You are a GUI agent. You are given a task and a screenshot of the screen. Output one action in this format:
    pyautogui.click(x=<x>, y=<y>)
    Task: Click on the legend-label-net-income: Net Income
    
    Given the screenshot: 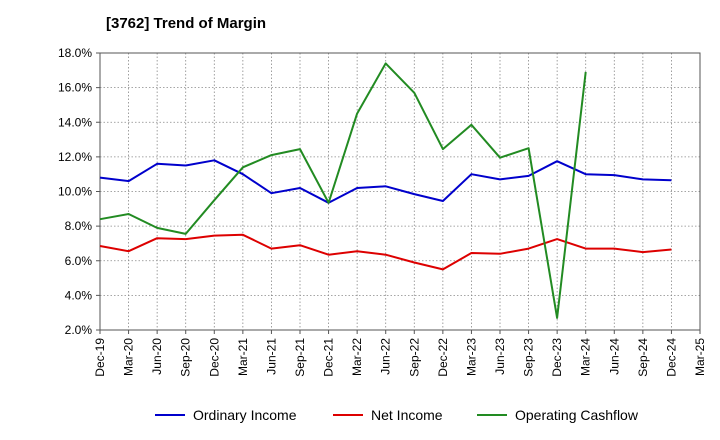 What is the action you would take?
    pyautogui.click(x=407, y=415)
    